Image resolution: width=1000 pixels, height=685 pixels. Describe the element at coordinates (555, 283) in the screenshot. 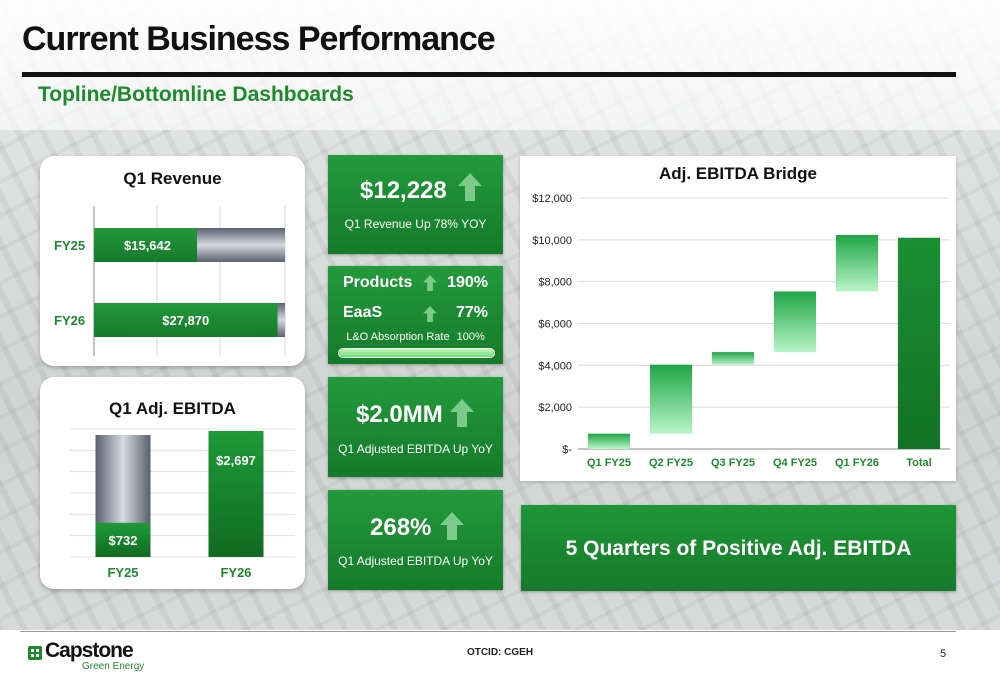

I see `y-tick-label: $8,000` at that location.